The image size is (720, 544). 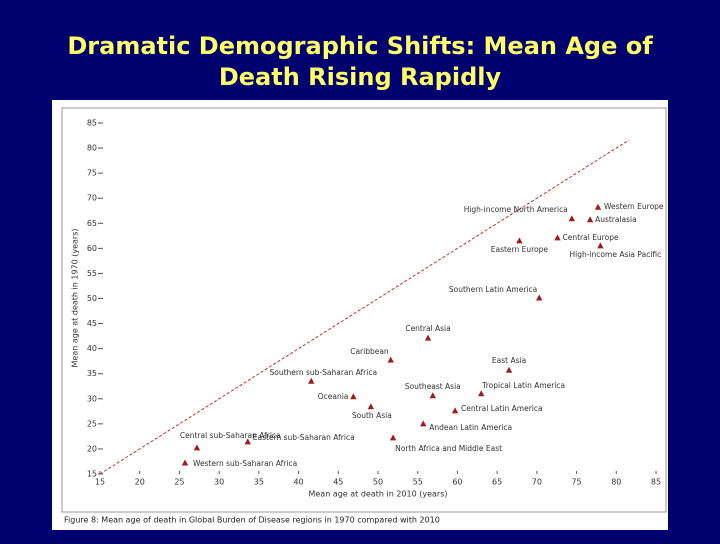 I want to click on x-tick-label: 20, so click(x=140, y=482).